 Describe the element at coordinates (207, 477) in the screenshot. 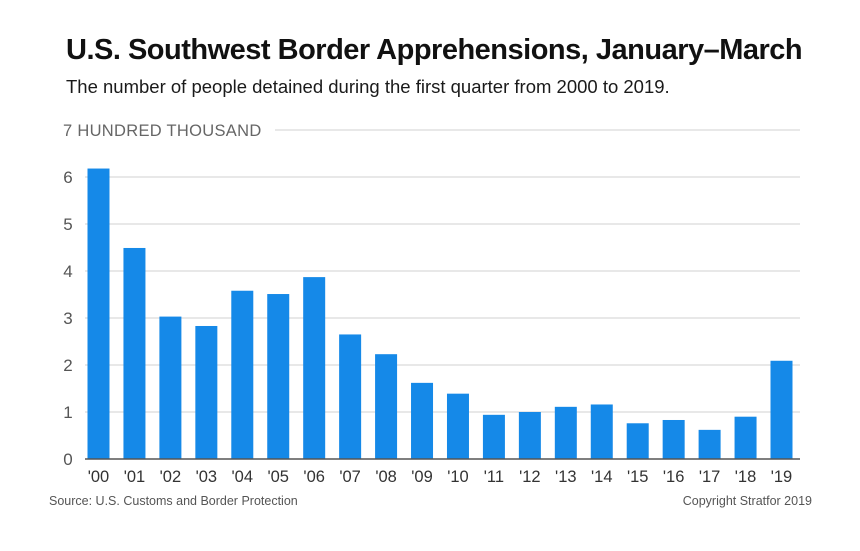

I see `x-tick-label: '03` at that location.